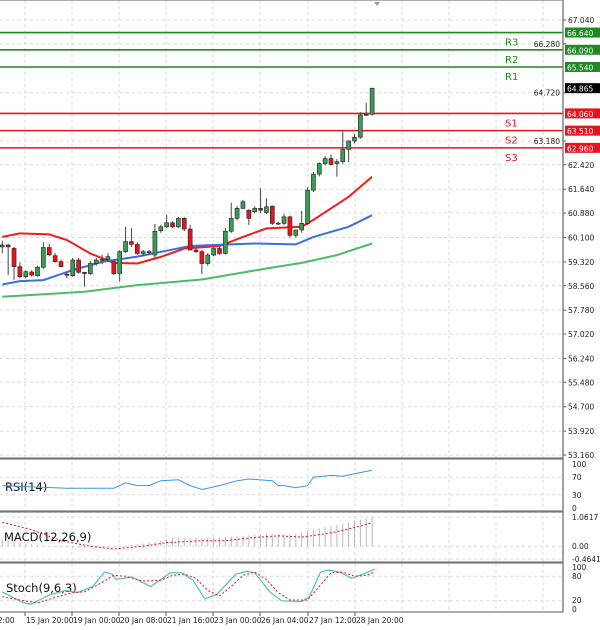 This screenshot has height=630, width=600. Describe the element at coordinates (333, 620) in the screenshot. I see `time-tick-label: 27 Jan 12:00` at that location.